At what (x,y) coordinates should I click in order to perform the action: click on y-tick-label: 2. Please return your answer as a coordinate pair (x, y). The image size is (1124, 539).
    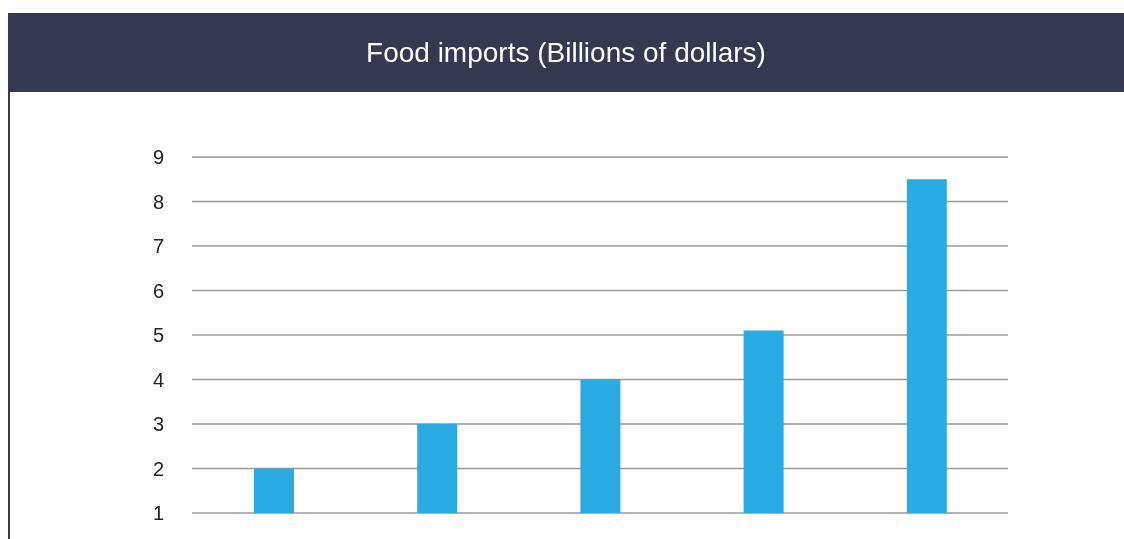
    Looking at the image, I should click on (158, 468).